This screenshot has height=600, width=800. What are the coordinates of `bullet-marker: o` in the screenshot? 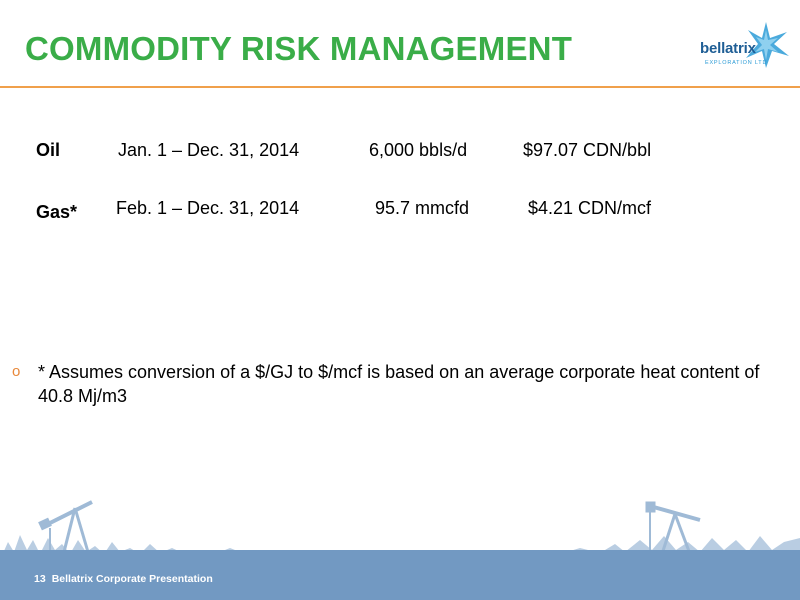 It's located at (16, 371).